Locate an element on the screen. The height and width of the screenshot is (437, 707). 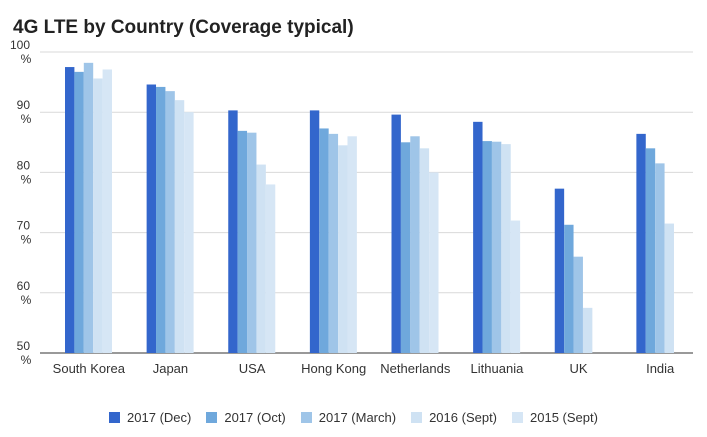
x-category-label: Japan is located at coordinates (170, 368).